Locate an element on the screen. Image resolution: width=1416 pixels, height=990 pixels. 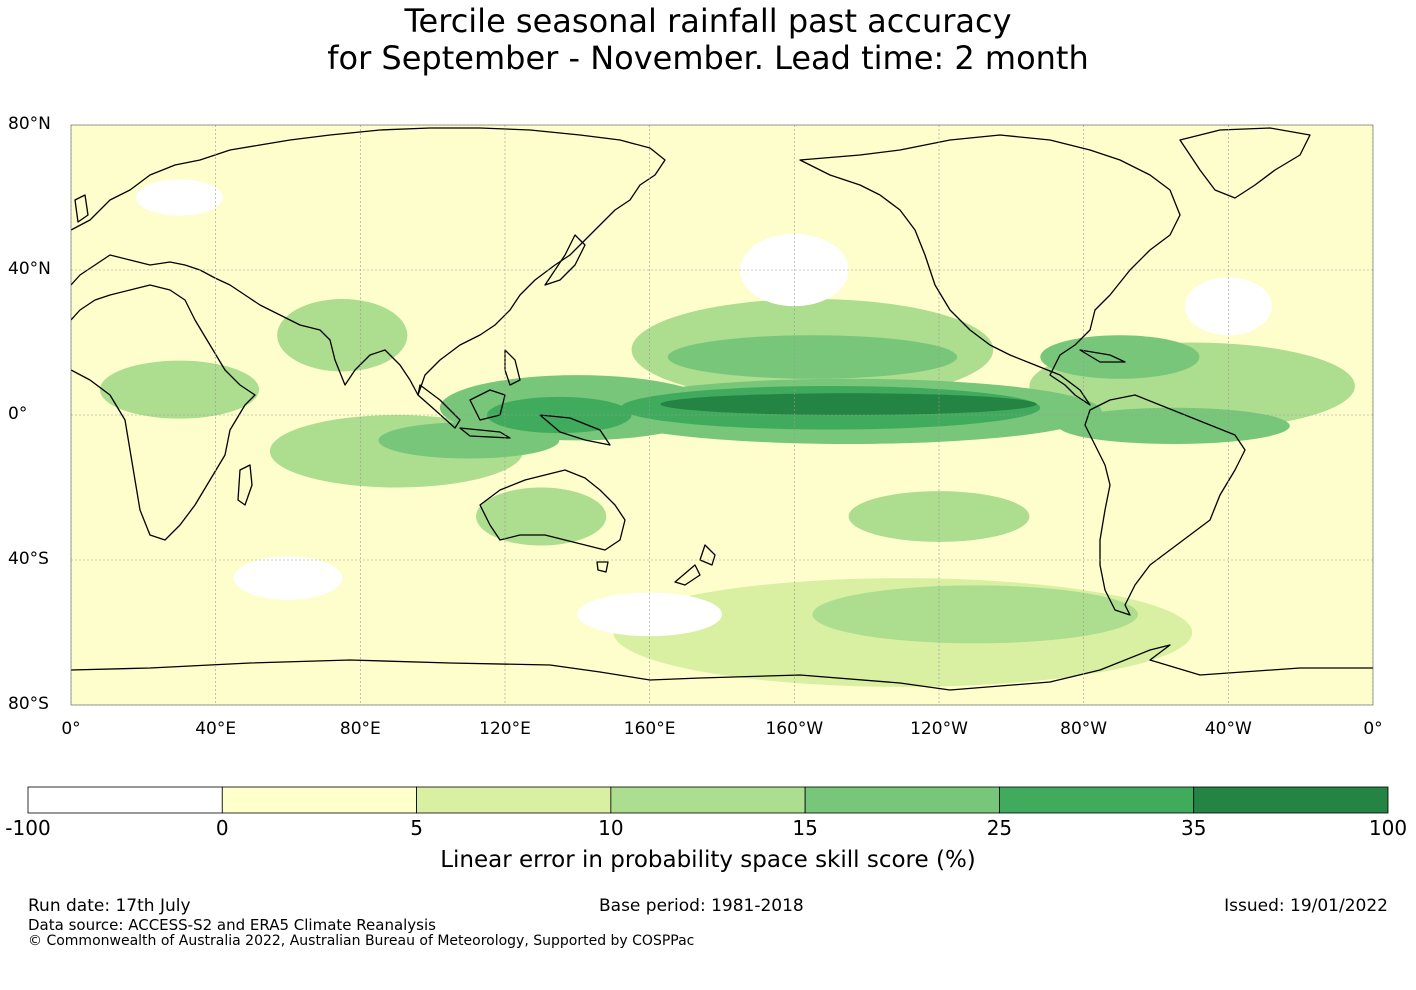
colorbar-tick-label: 100 is located at coordinates (1388, 828).